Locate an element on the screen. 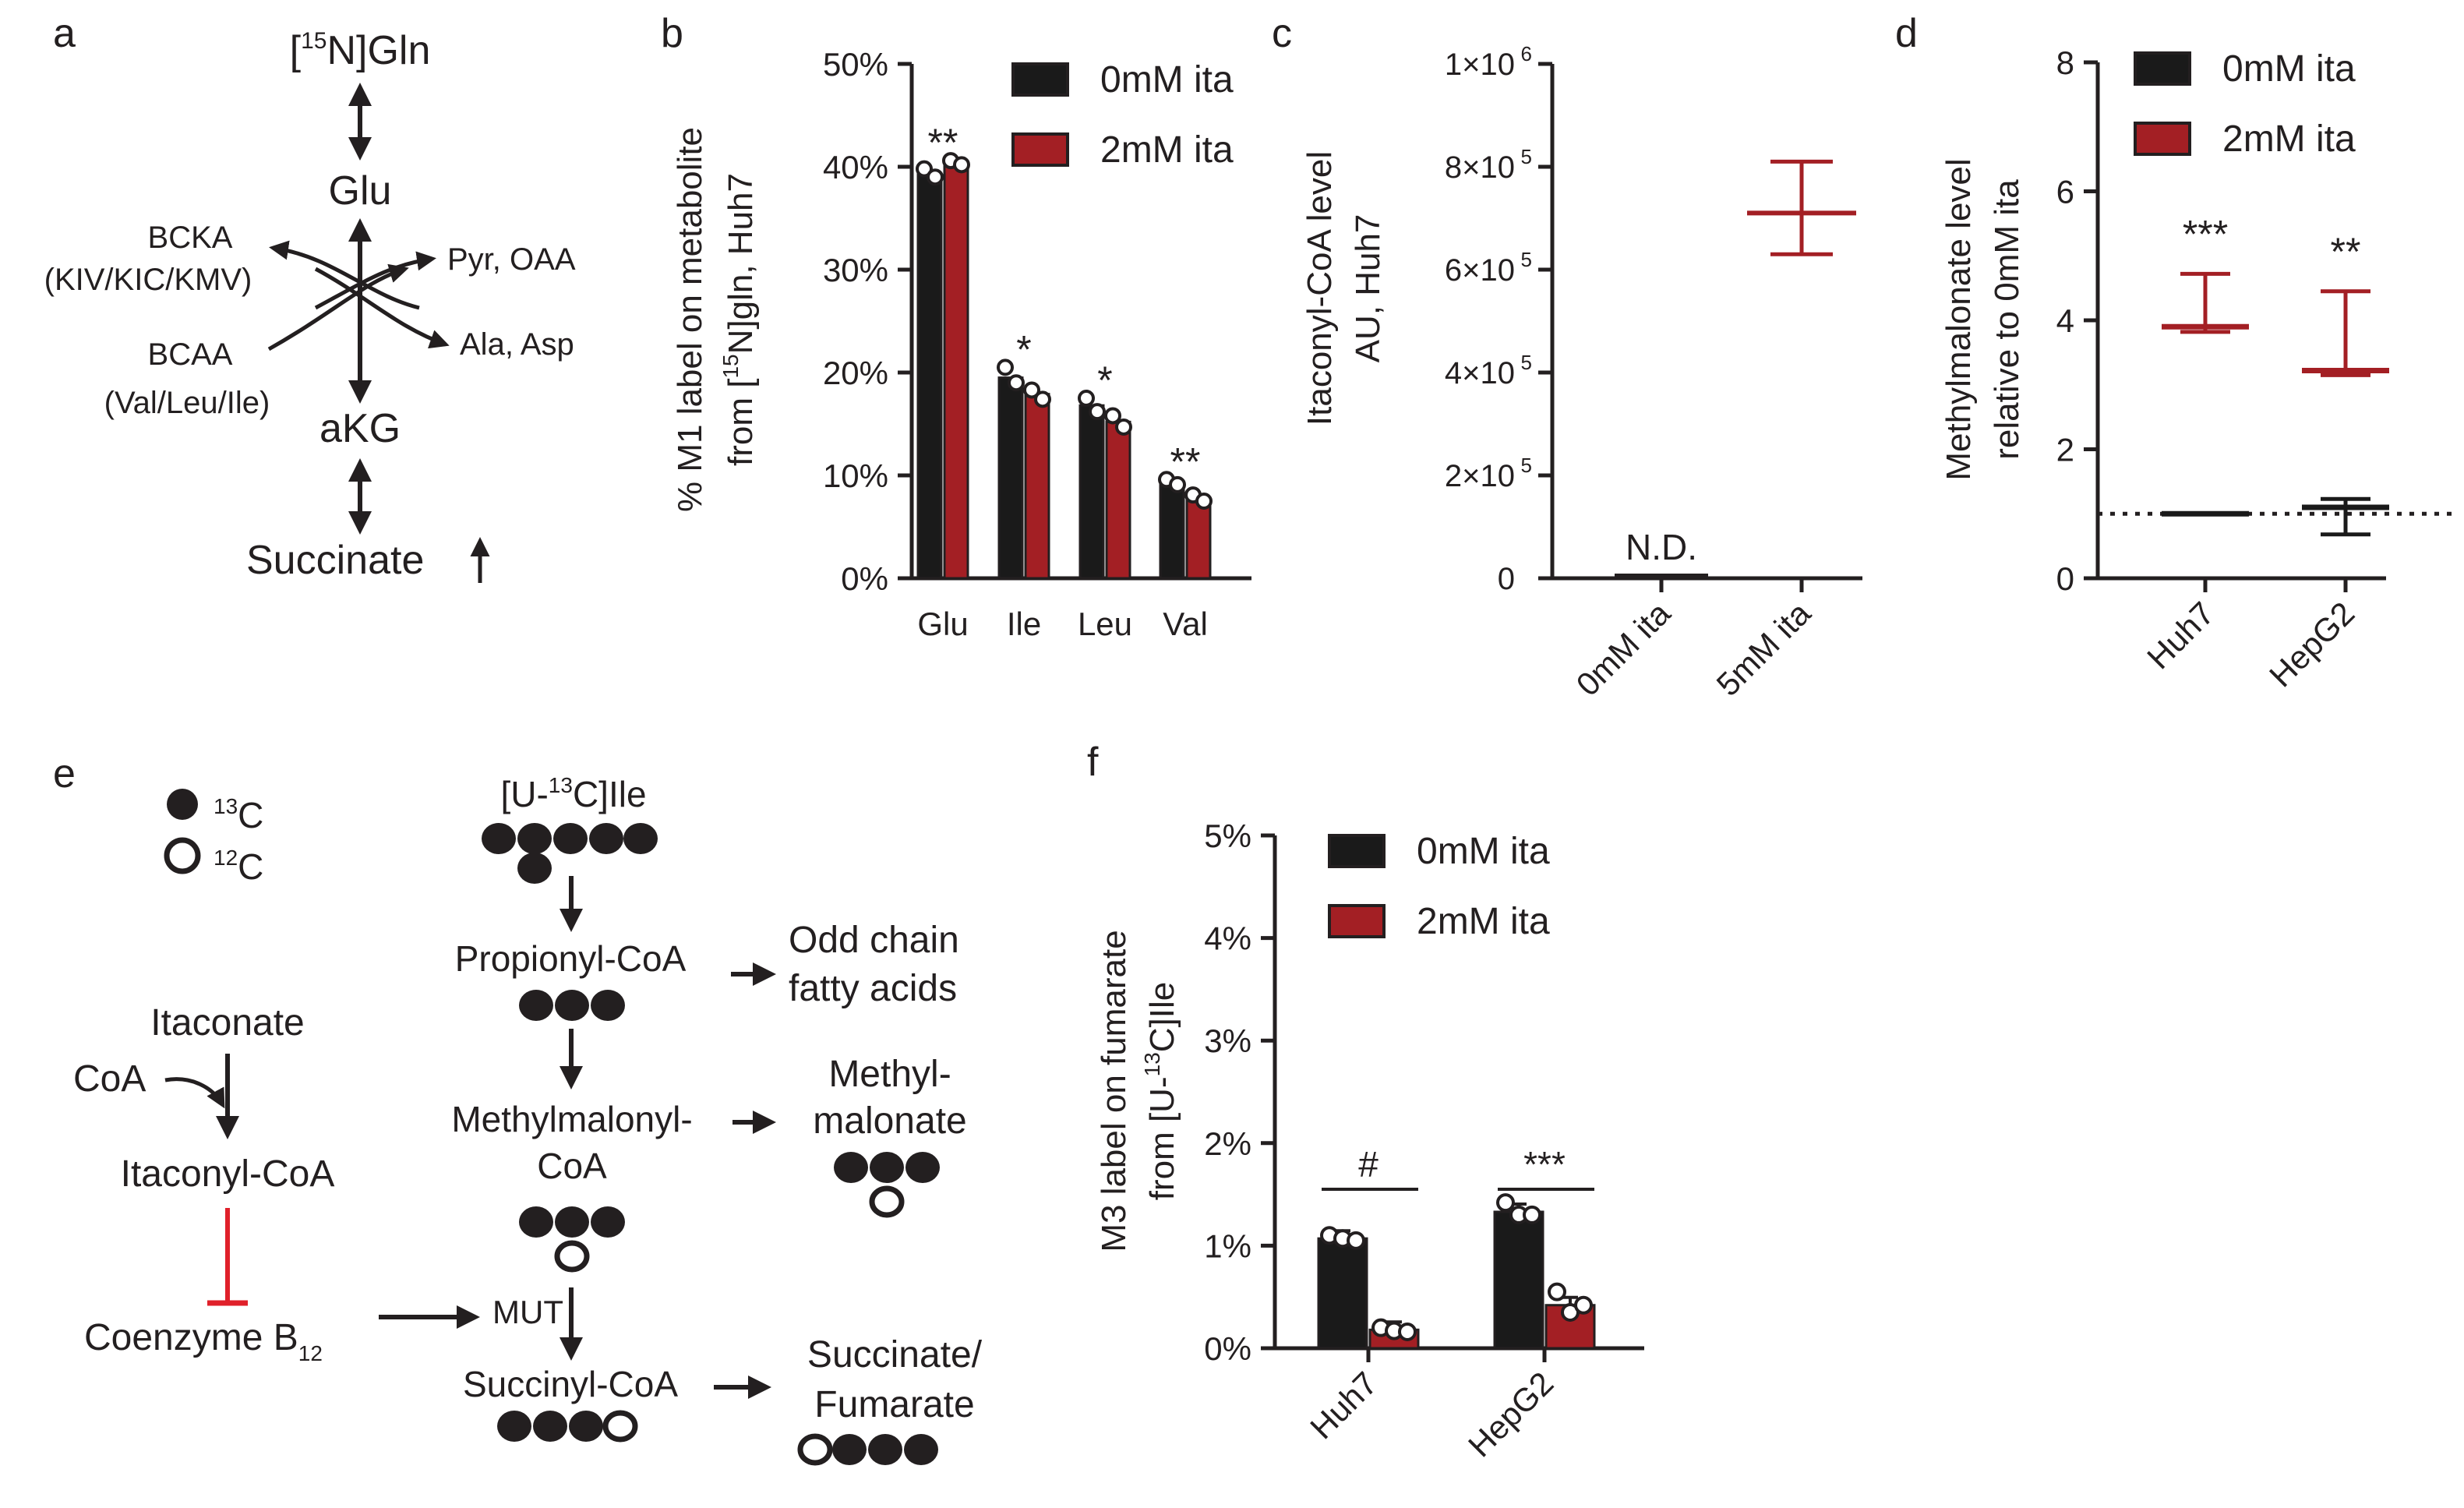  gln-label: [15N]Gln is located at coordinates (360, 50).